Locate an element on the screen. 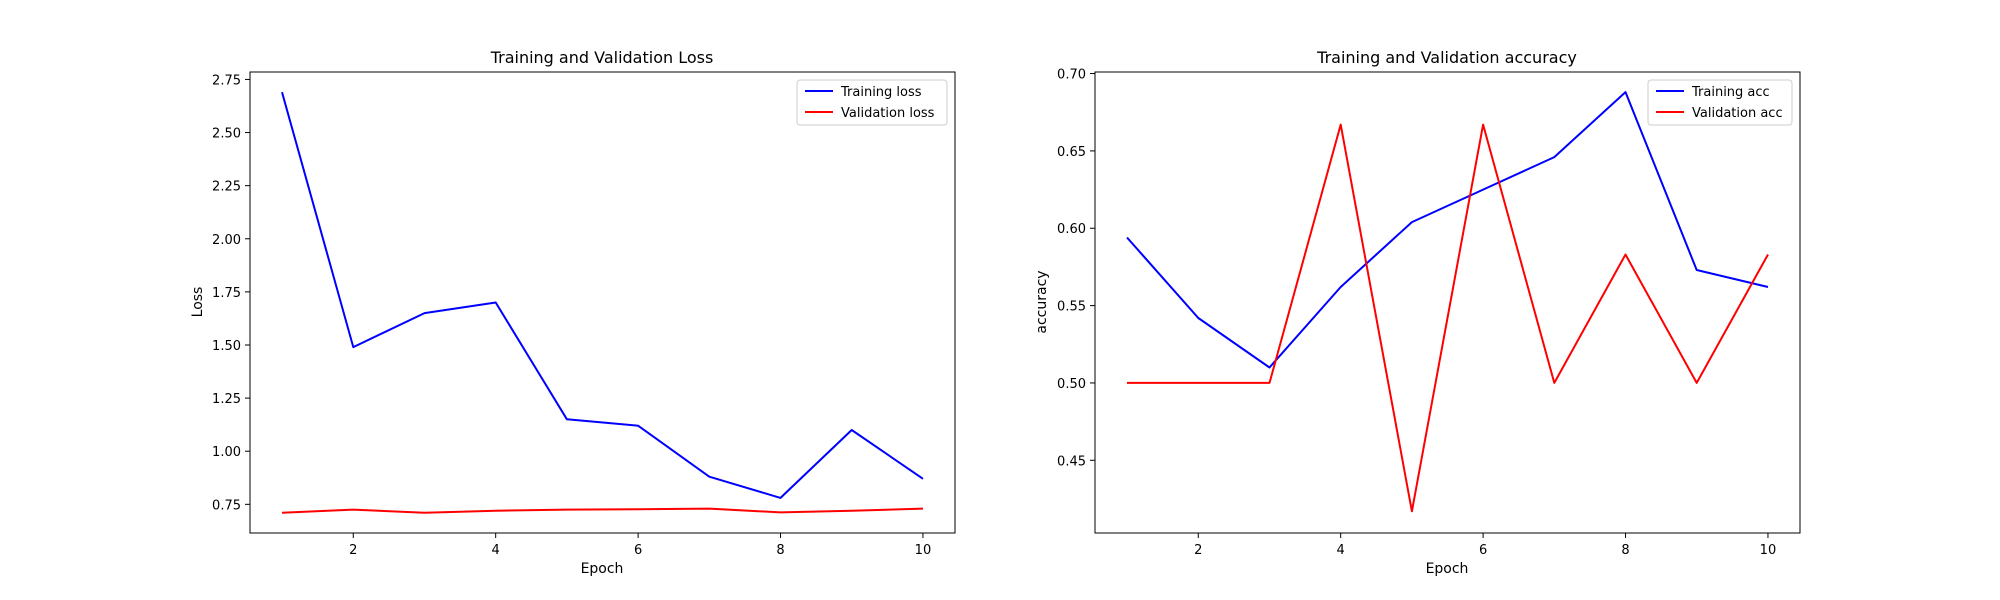 This screenshot has width=2000, height=600. loss-y-tick-label: 0.75 is located at coordinates (226, 505).